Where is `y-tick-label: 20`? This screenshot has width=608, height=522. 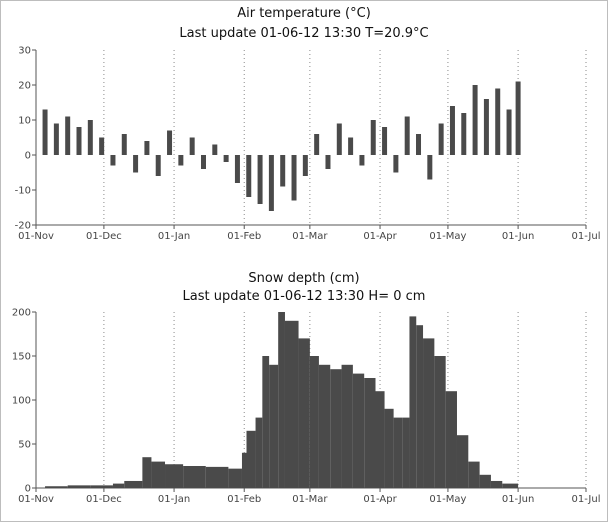 y-tick-label: 20 is located at coordinates (24, 86).